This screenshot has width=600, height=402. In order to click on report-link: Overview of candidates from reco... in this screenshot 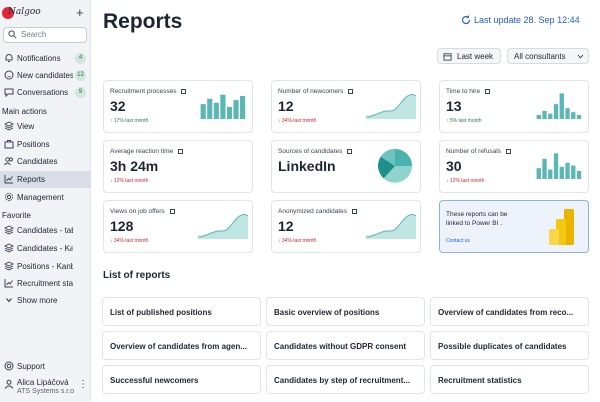, I will do `click(509, 311)`.